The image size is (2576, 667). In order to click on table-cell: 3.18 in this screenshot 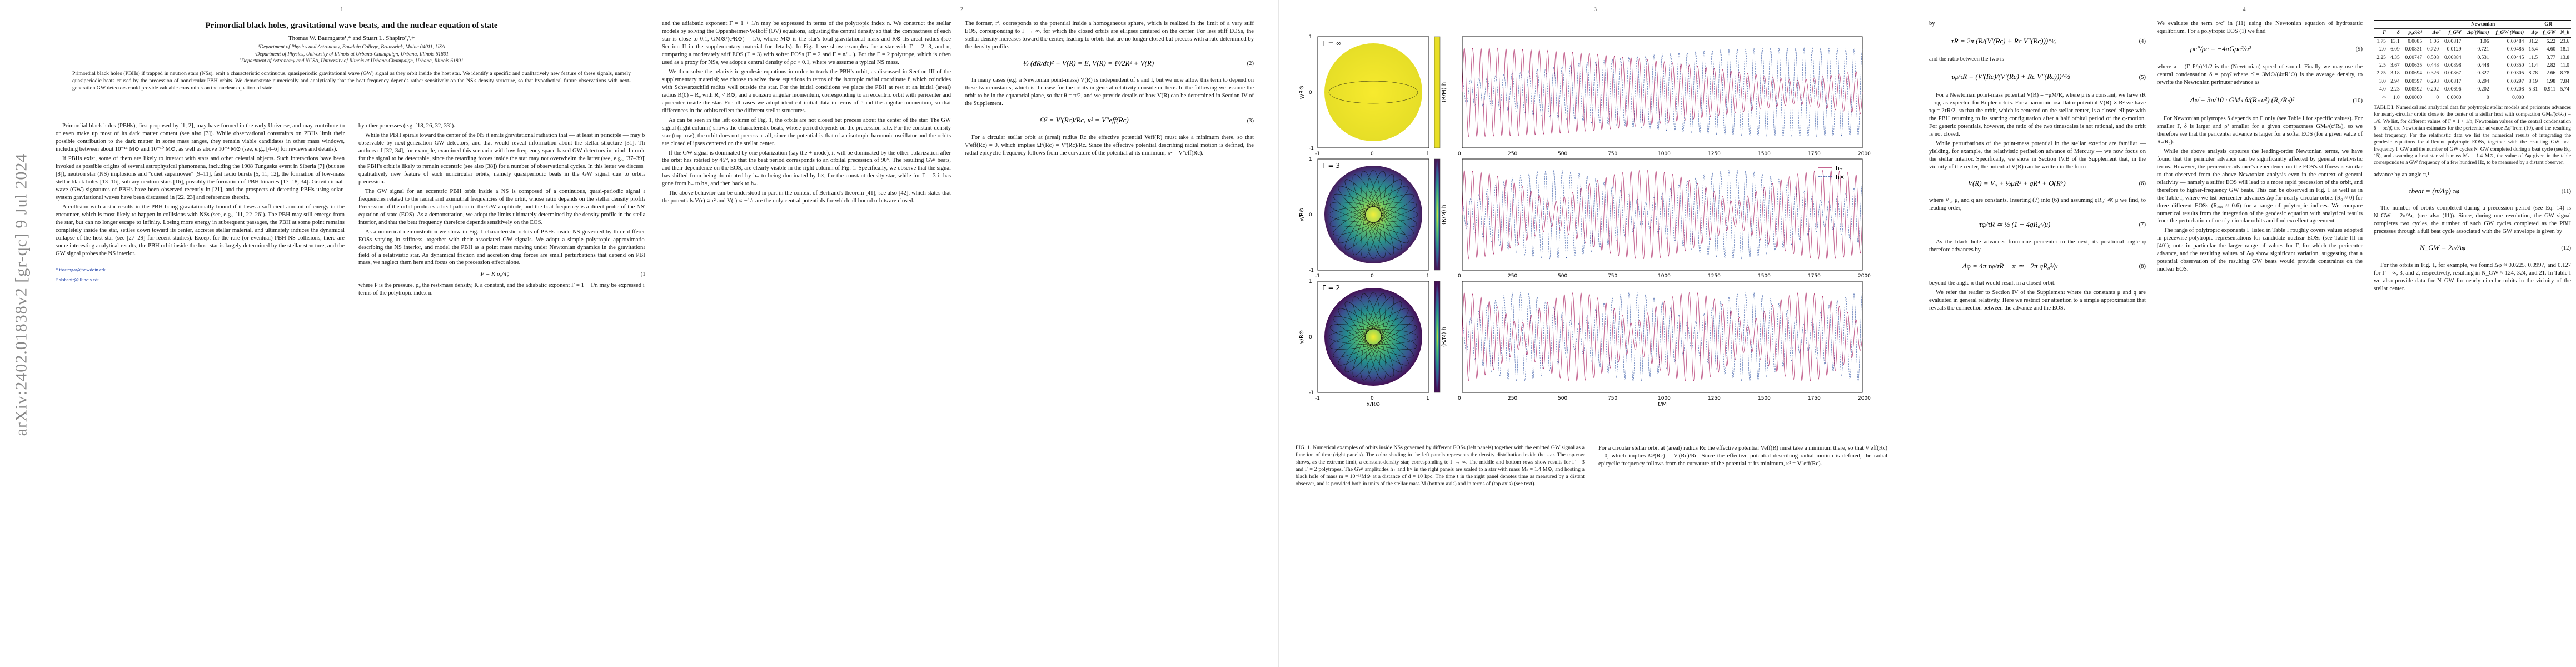, I will do `click(2395, 74)`.